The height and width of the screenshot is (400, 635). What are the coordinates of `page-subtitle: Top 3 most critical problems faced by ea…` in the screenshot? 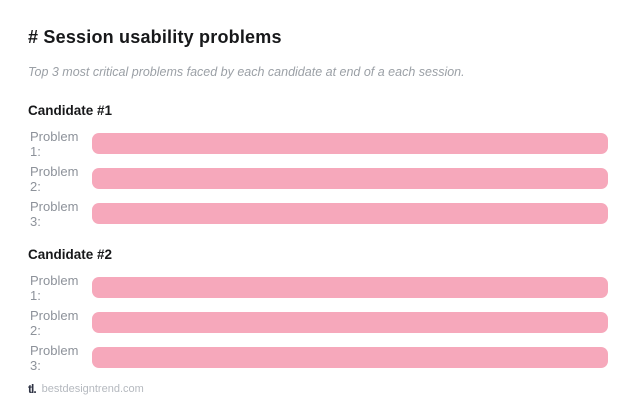 It's located at (246, 72).